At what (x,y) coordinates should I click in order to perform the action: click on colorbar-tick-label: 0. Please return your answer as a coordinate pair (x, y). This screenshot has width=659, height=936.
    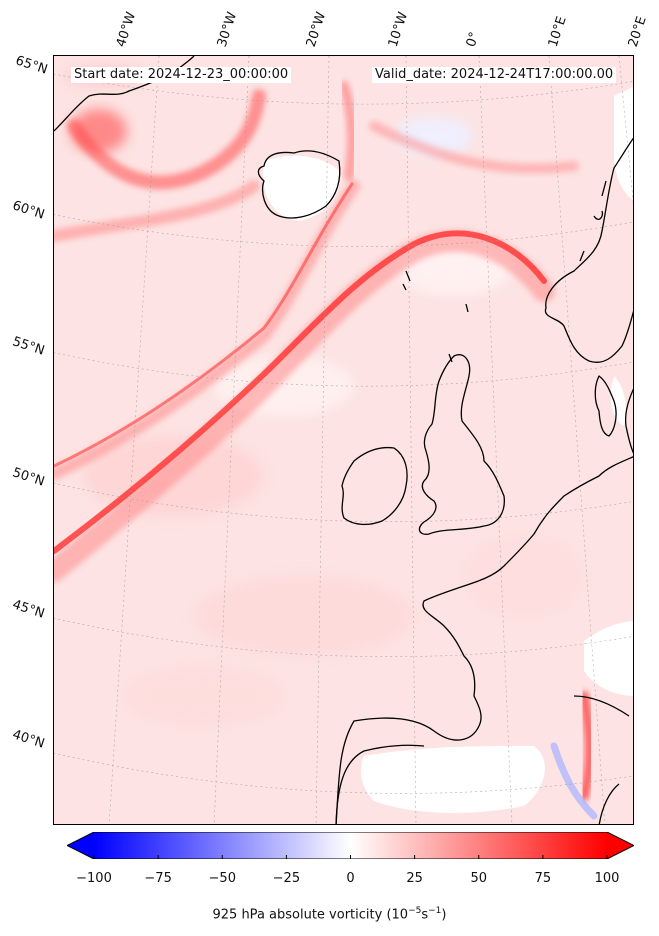
    Looking at the image, I should click on (350, 878).